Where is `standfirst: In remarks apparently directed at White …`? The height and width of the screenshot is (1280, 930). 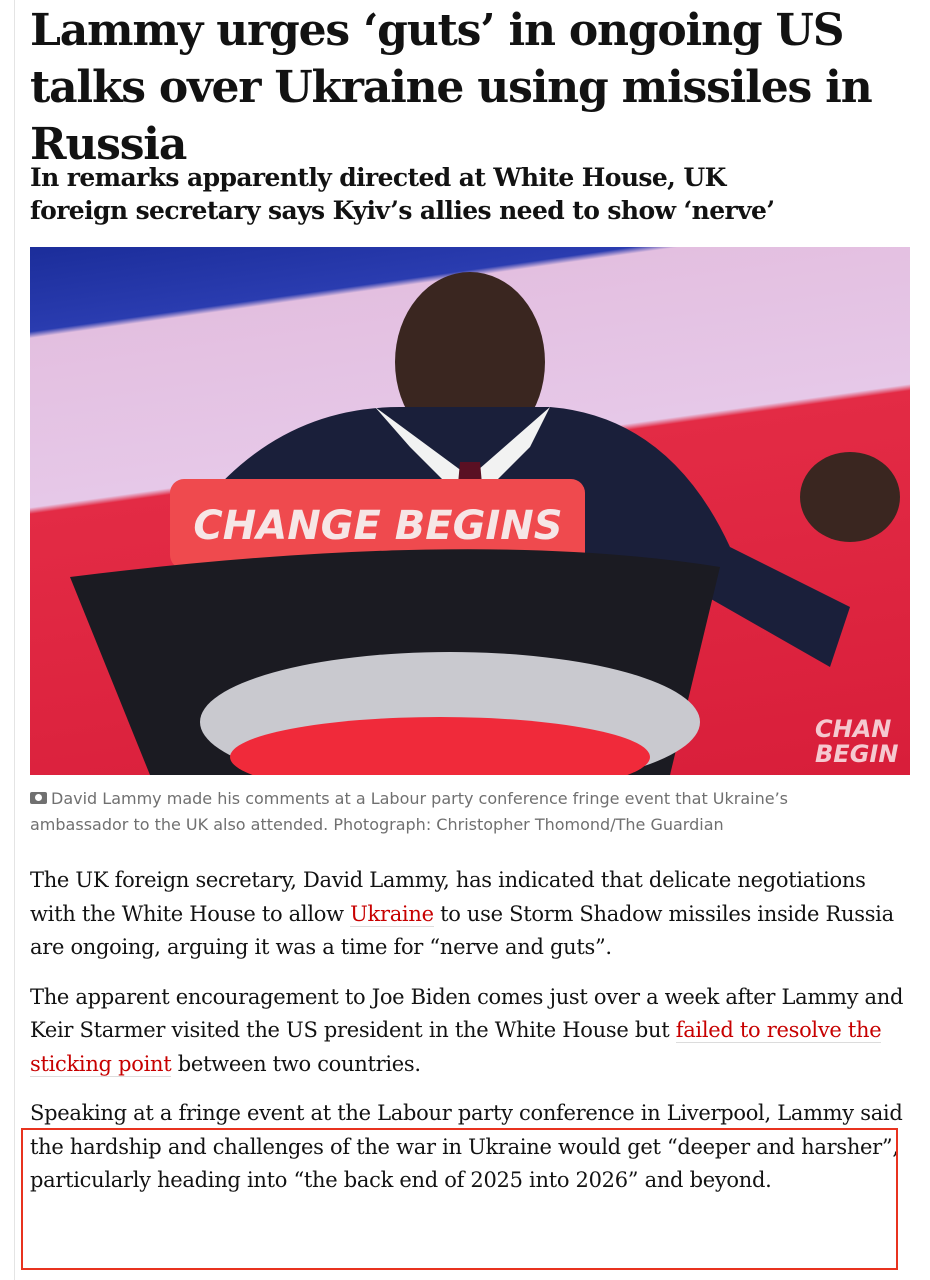 standfirst: In remarks apparently directed at White … is located at coordinates (402, 194).